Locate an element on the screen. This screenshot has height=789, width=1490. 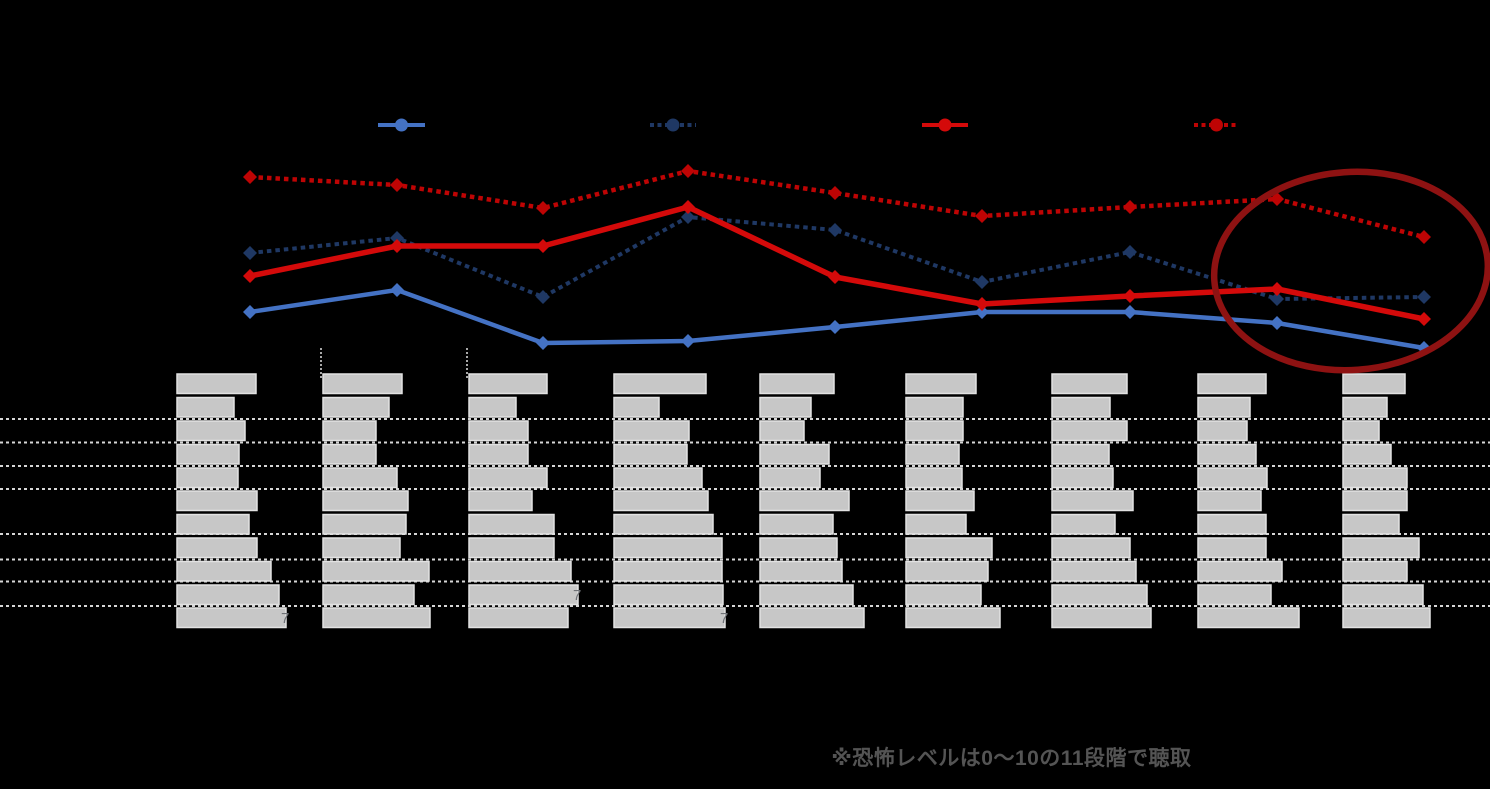
highlight-ellipse is located at coordinates (1350, 271).